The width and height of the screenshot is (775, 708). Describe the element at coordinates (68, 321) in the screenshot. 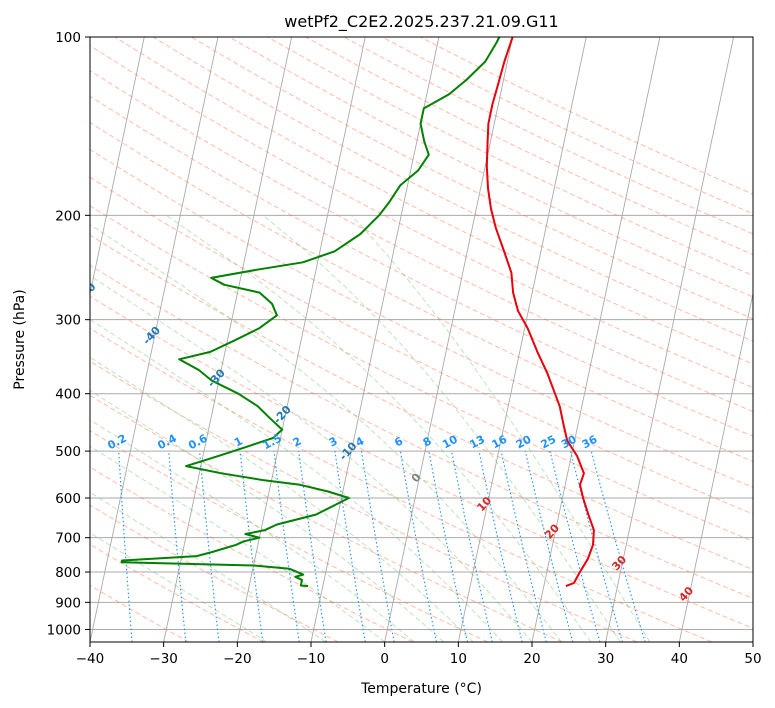

I see `y-tick-label: 300` at that location.